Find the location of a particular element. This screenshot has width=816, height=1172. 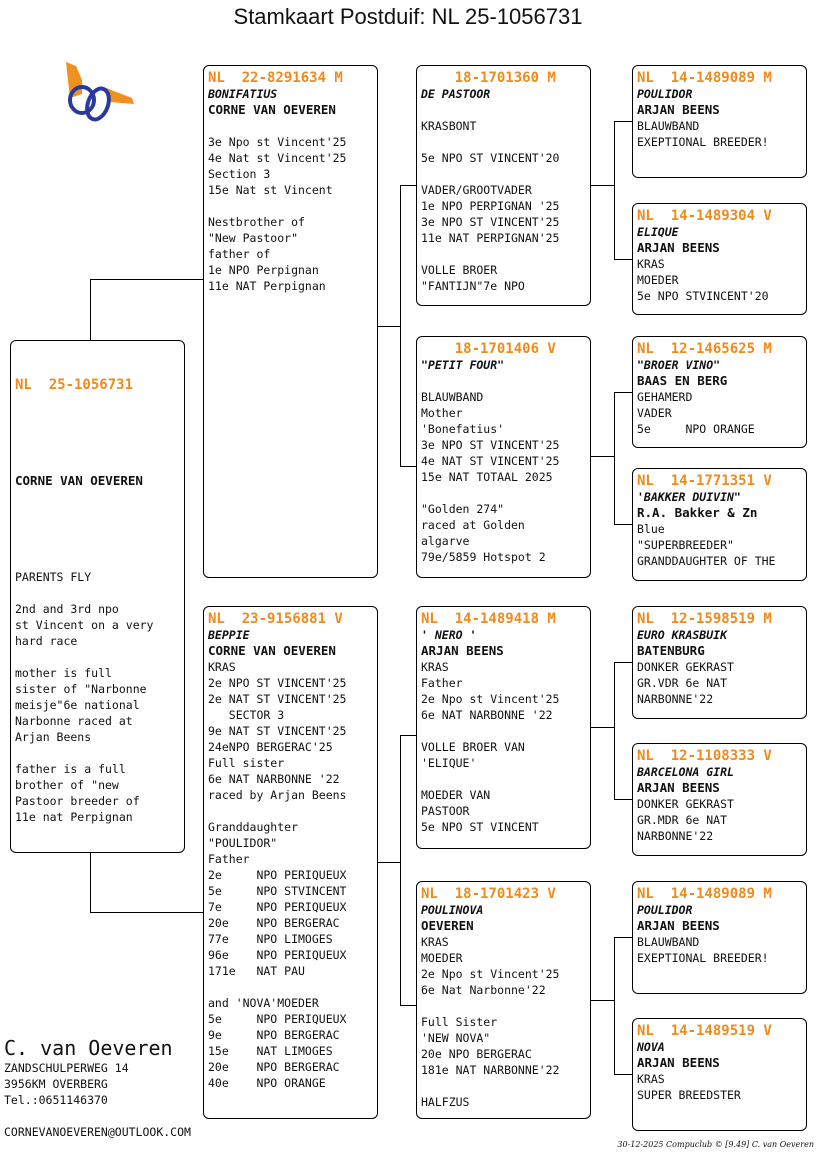

phone: Tel.:0651146370 is located at coordinates (56, 1100).